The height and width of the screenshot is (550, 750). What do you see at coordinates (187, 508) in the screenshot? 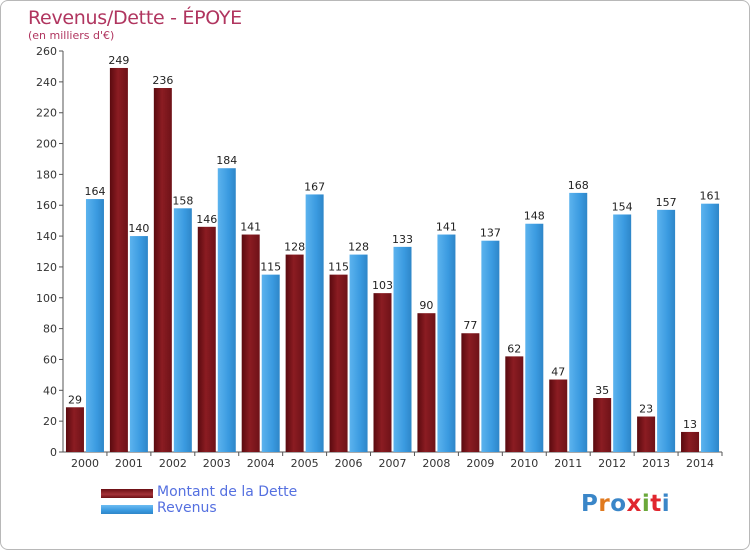
I see `legend-label-revenus: Revenus` at bounding box center [187, 508].